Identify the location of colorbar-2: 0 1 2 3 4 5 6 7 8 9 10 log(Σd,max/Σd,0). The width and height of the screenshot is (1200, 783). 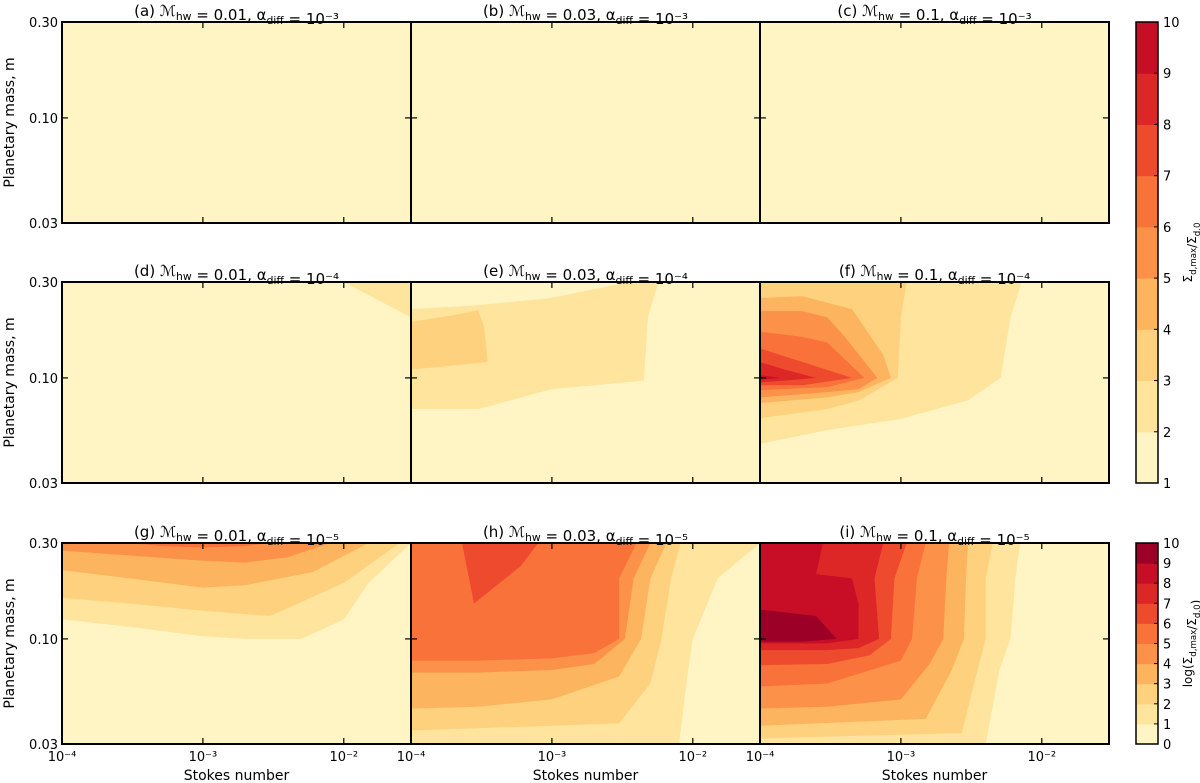
(1167, 645).